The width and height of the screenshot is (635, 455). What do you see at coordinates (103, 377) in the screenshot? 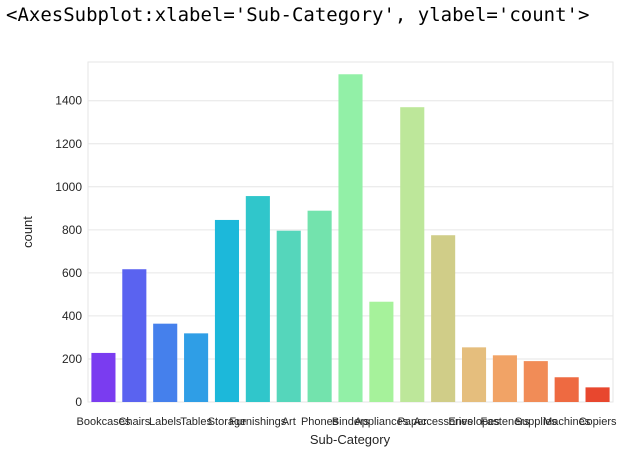
I see `bar-bookcases` at bounding box center [103, 377].